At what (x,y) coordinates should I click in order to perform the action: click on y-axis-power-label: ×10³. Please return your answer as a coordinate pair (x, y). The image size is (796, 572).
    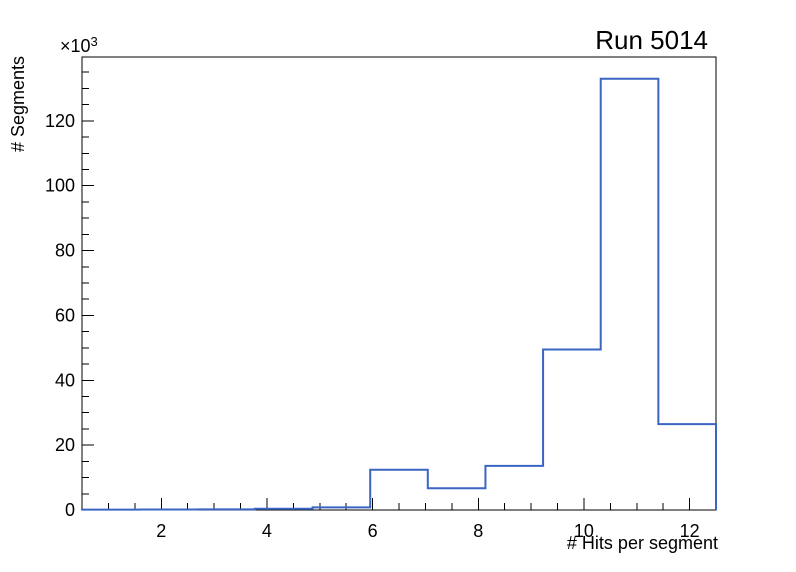
    Looking at the image, I should click on (79, 45).